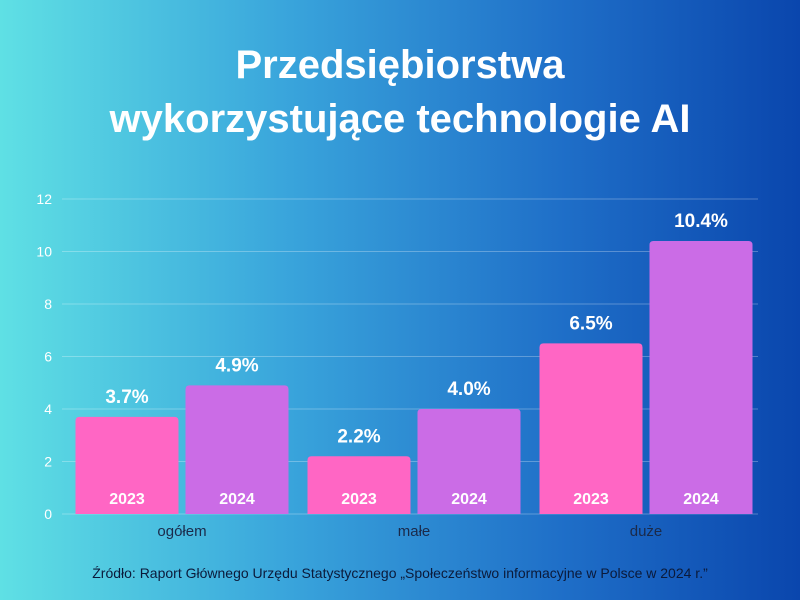 The width and height of the screenshot is (800, 600). What do you see at coordinates (590, 323) in the screenshot?
I see `data-label: 6.5%` at bounding box center [590, 323].